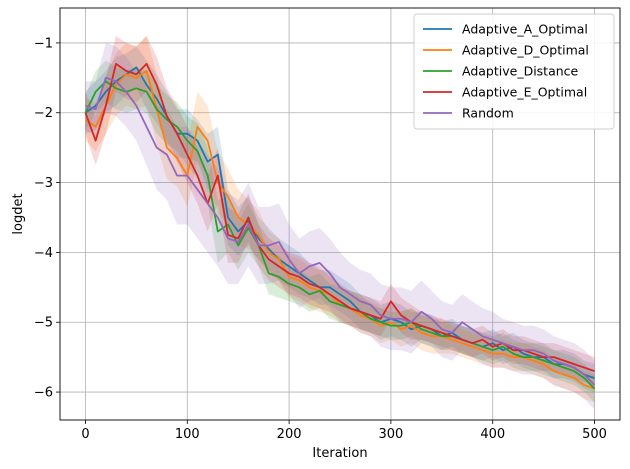  What do you see at coordinates (85, 434) in the screenshot?
I see `x-tick-label: 0` at bounding box center [85, 434].